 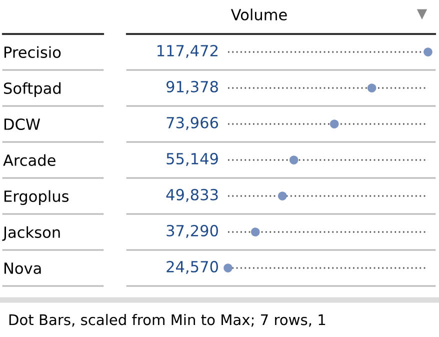 What do you see at coordinates (36, 197) in the screenshot?
I see `y-tick-label: Ergoplus` at bounding box center [36, 197].